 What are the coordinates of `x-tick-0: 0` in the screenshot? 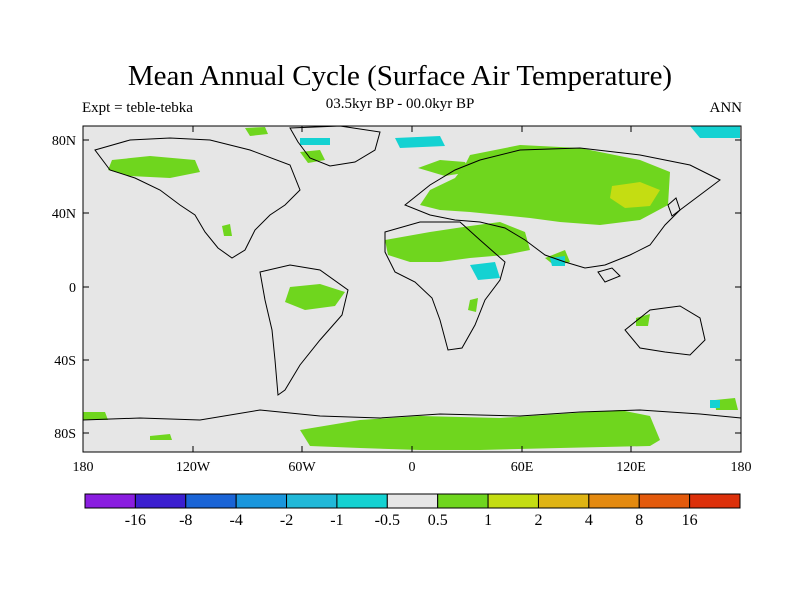 It's located at (412, 467).